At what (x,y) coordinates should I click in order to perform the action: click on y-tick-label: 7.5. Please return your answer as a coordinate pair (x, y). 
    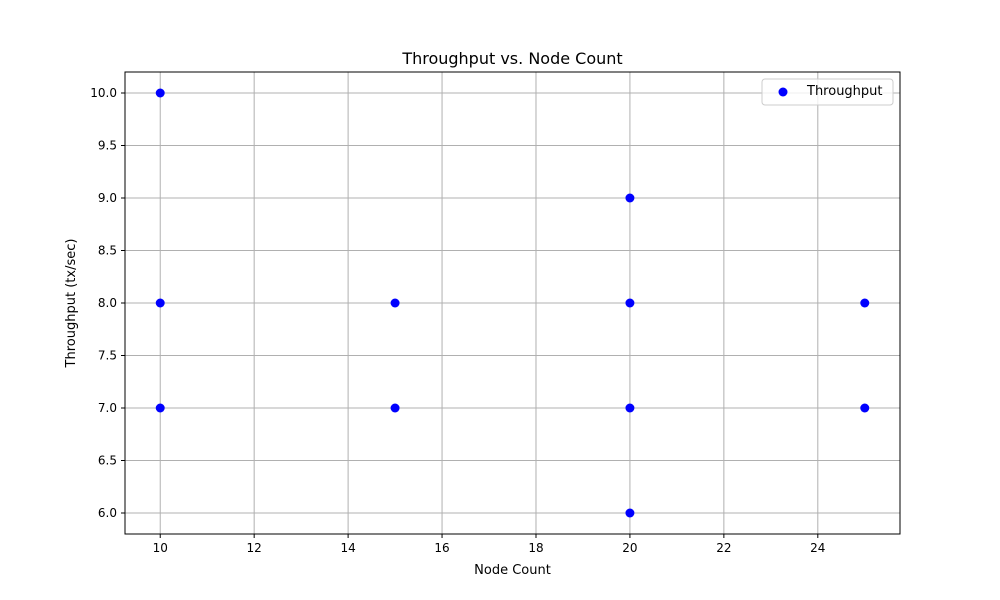
    Looking at the image, I should click on (107, 356).